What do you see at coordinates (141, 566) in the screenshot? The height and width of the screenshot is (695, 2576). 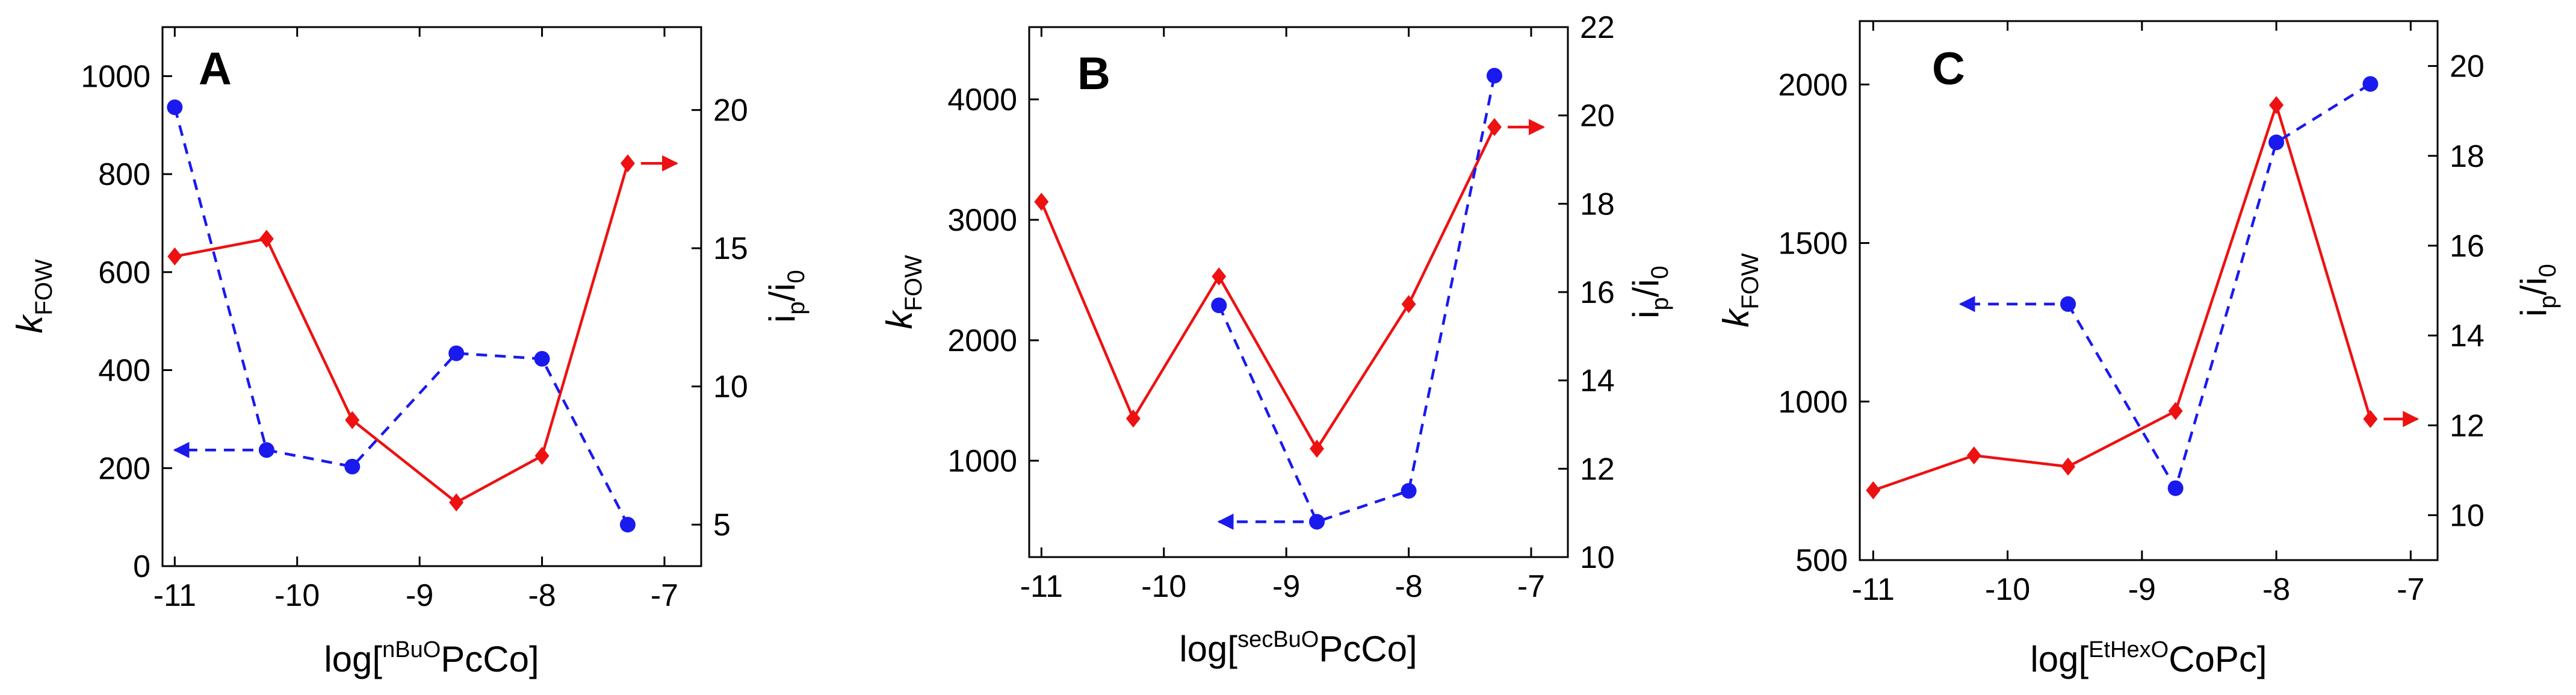 I see `y-left-tick-label: 0` at bounding box center [141, 566].